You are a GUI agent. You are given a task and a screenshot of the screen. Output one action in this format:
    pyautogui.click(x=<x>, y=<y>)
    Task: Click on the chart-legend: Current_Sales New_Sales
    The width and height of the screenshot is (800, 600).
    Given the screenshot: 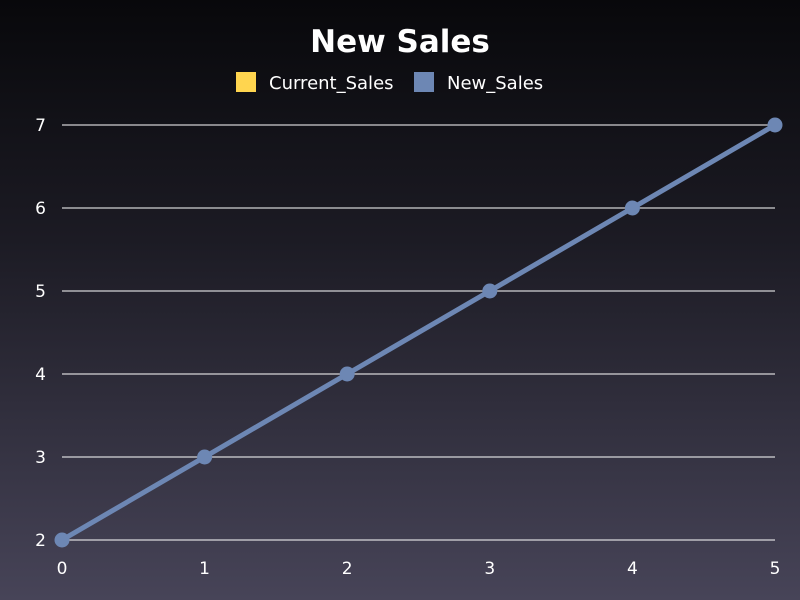 What is the action you would take?
    pyautogui.click(x=389, y=83)
    